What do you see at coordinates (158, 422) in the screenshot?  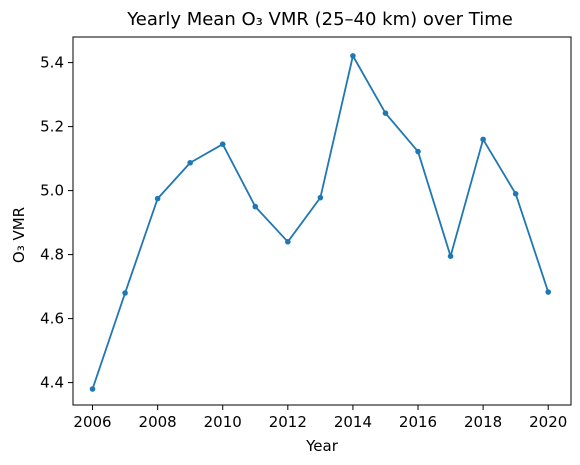 I see `x-tick-label: 2008` at bounding box center [158, 422].